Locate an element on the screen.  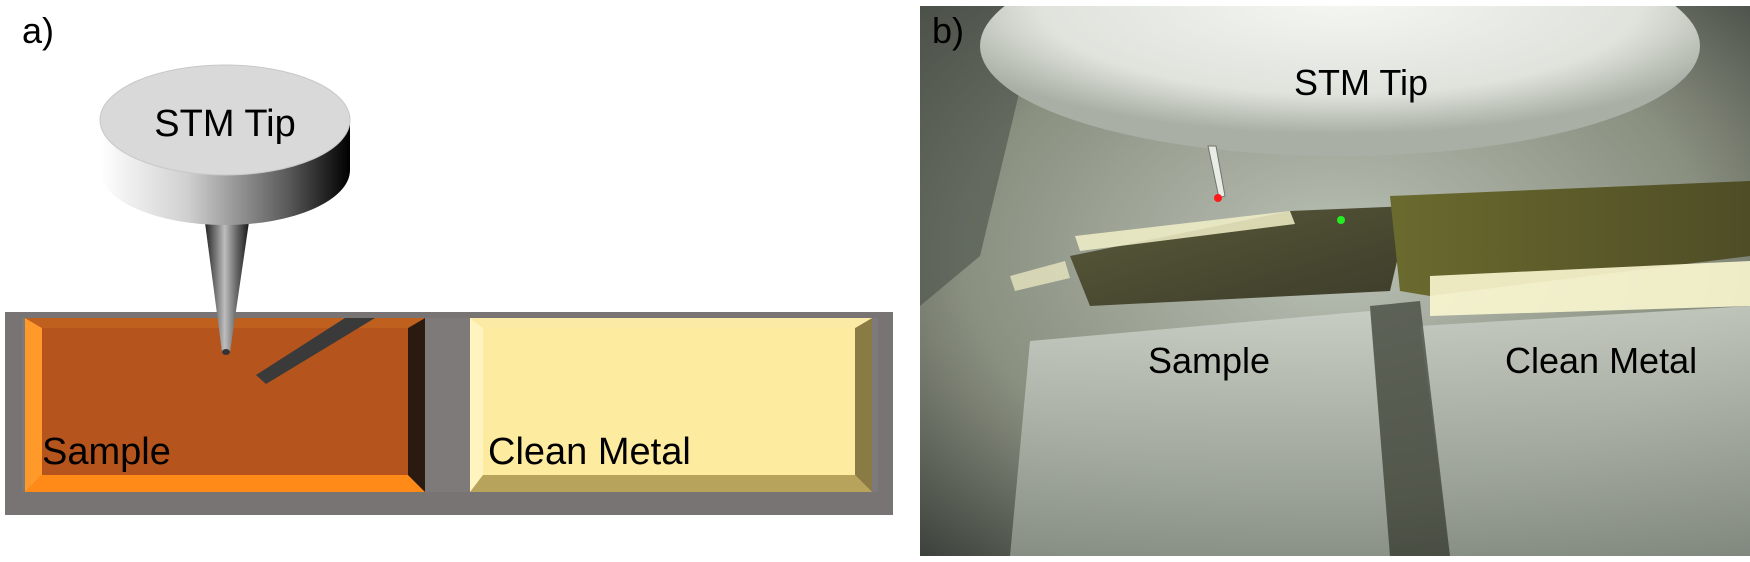
photo-sample-label: Sample is located at coordinates (1209, 360).